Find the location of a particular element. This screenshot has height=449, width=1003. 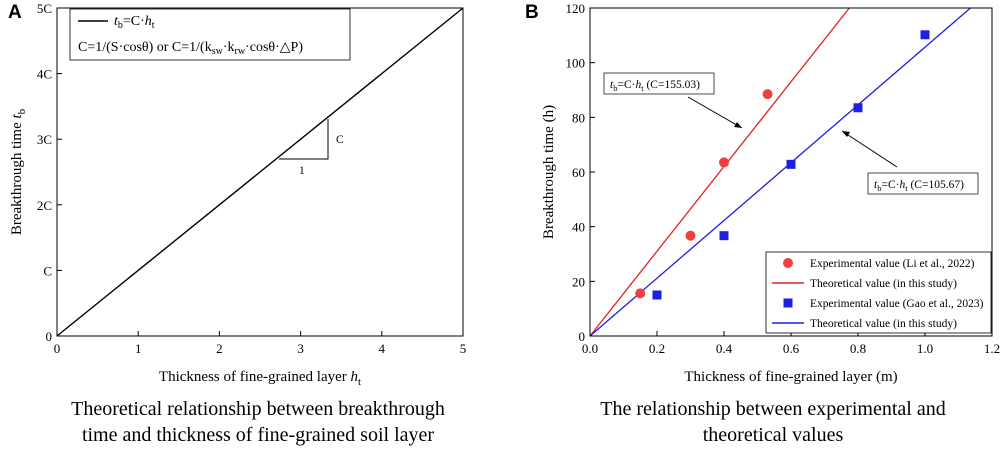

panel-a-y-tick-label: 4C is located at coordinates (44, 74).